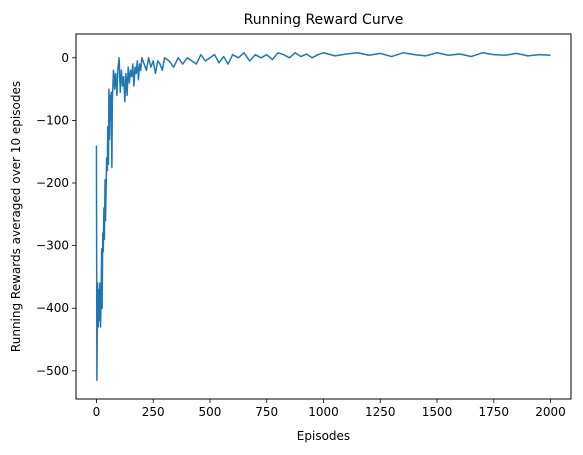  I want to click on x-axis-label: Episodes, so click(323, 436).